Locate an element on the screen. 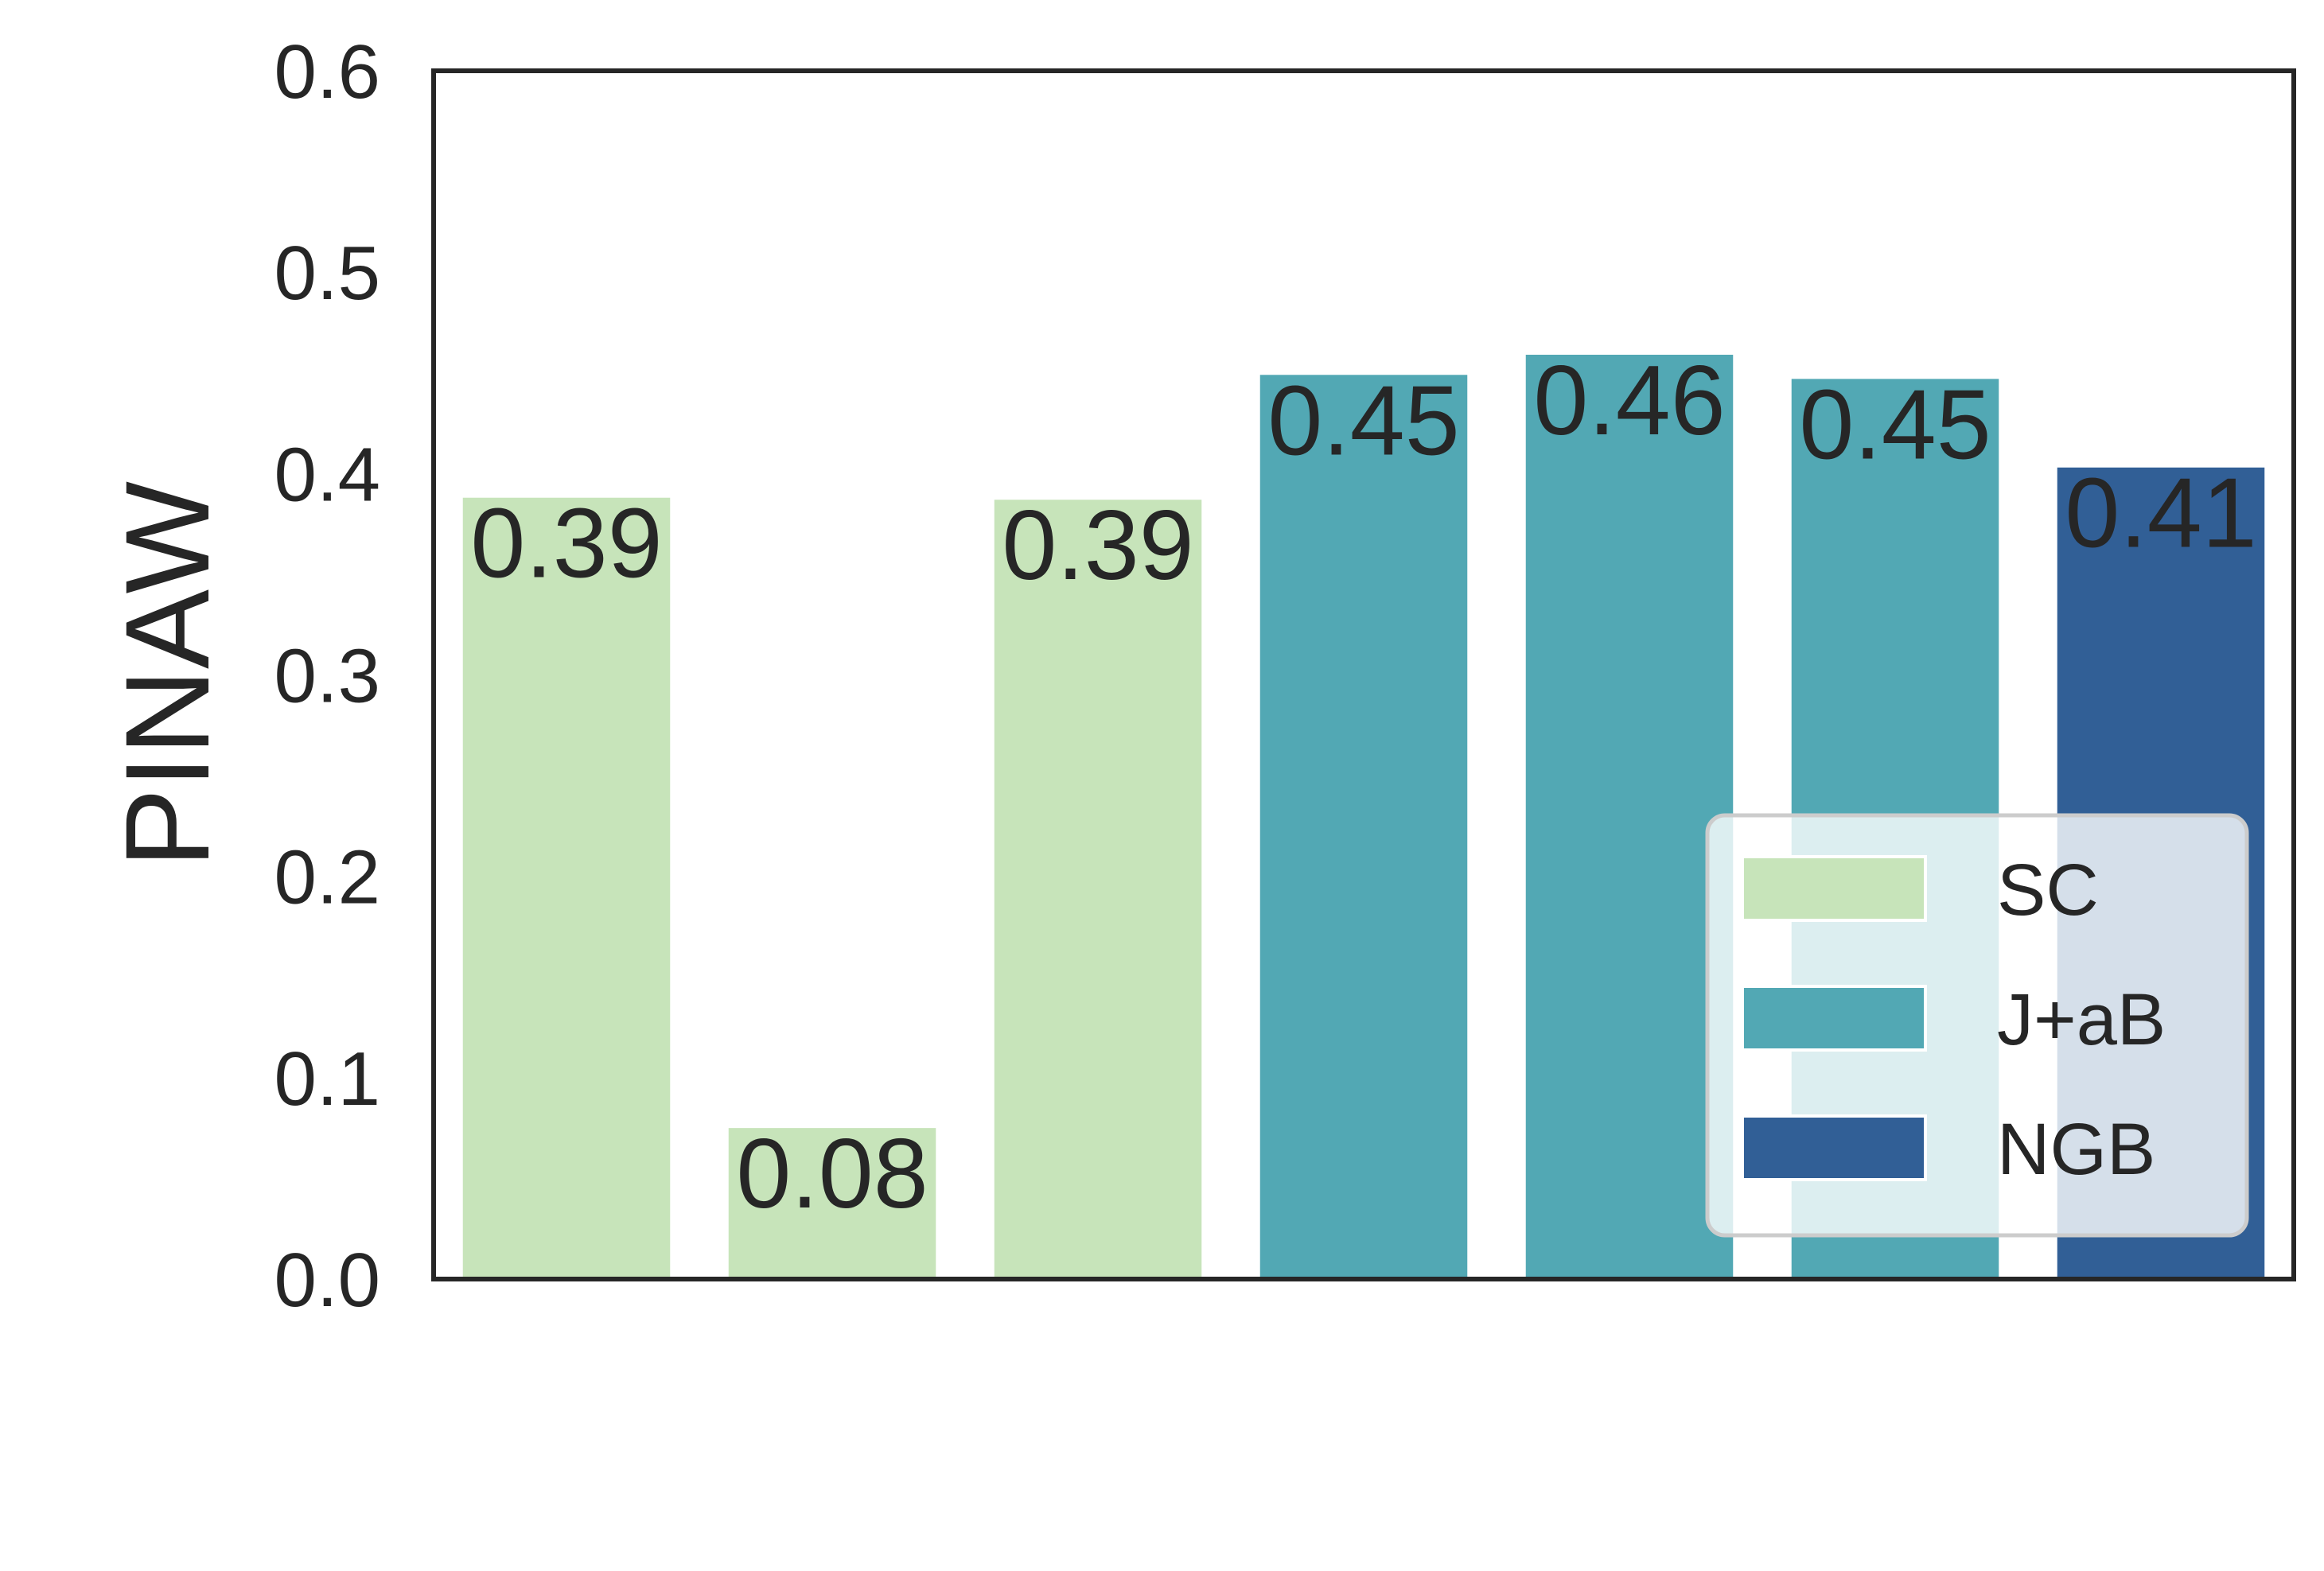 Image resolution: width=2324 pixels, height=1571 pixels. legend: SC J+aB NGB is located at coordinates (1977, 1025).